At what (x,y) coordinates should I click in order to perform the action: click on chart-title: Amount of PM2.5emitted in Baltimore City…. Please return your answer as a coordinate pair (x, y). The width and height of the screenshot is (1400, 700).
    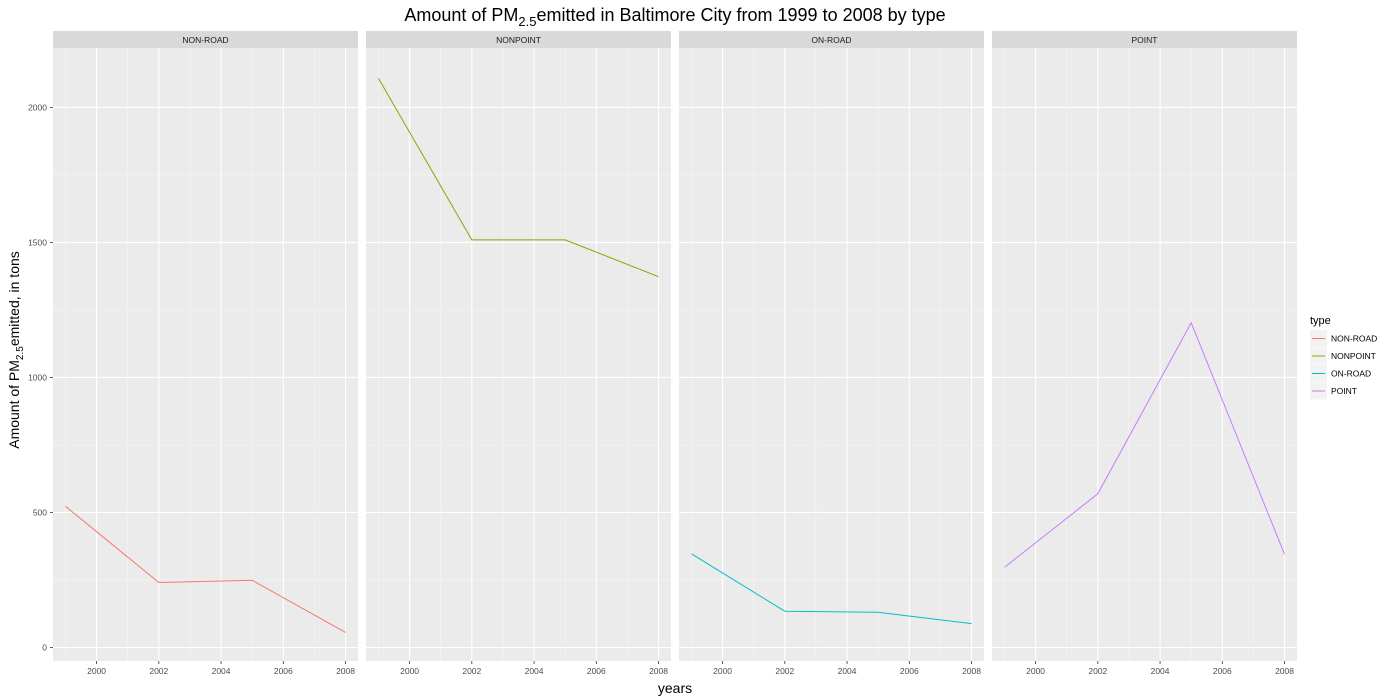
    Looking at the image, I should click on (674, 17).